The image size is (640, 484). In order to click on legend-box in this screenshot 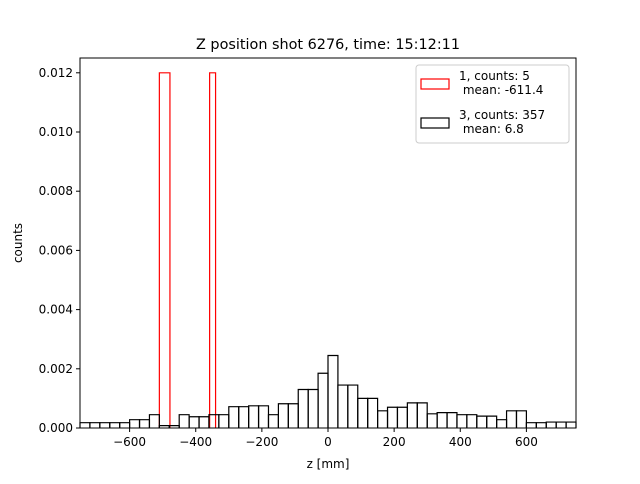, I will do `click(492, 104)`.